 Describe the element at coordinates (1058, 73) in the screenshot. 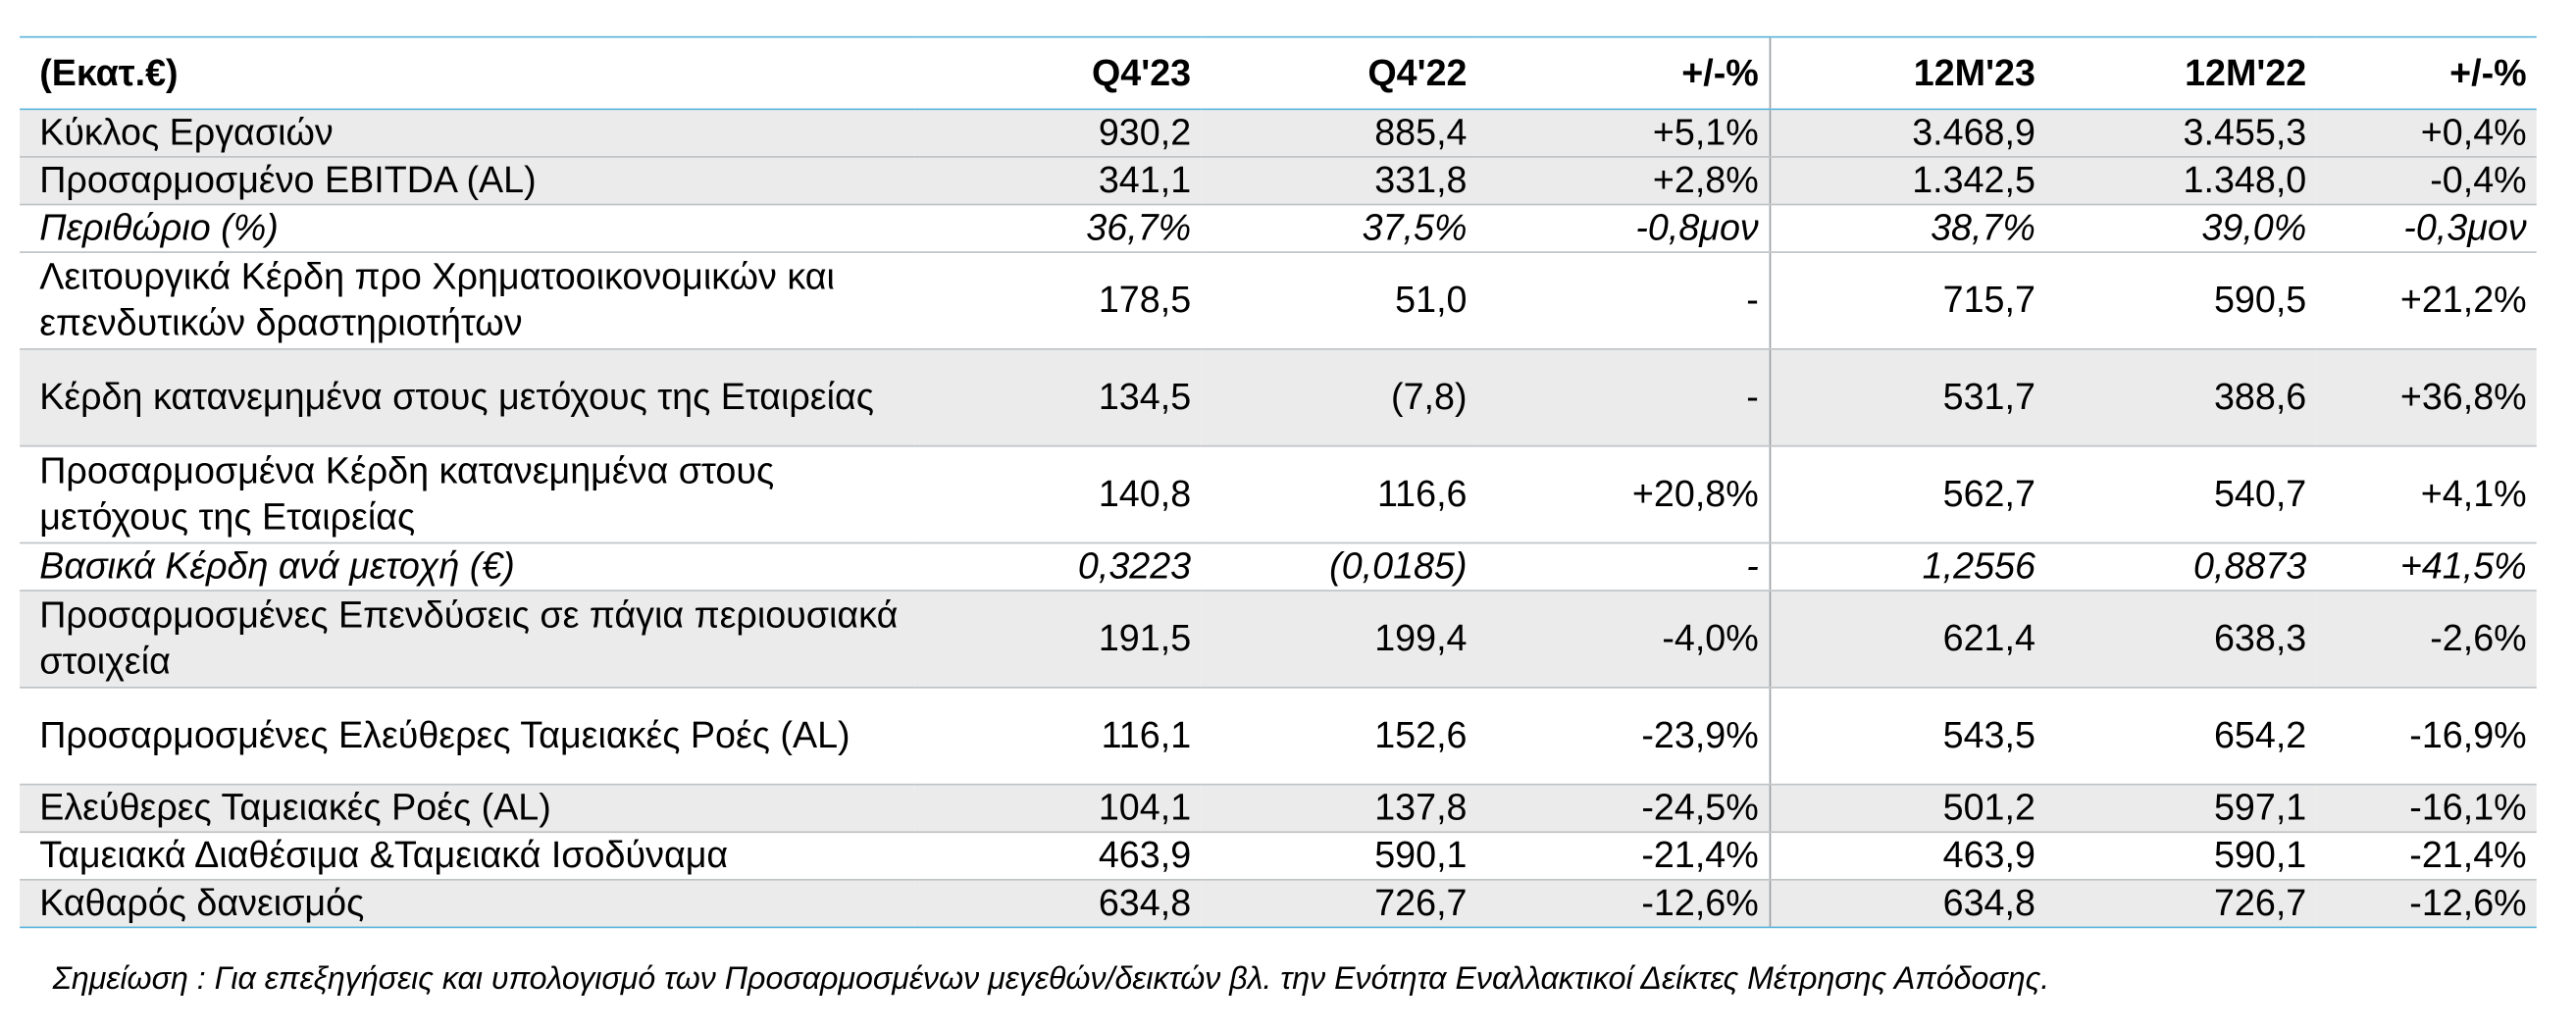

I see `q4-23-header: Q4'23` at that location.